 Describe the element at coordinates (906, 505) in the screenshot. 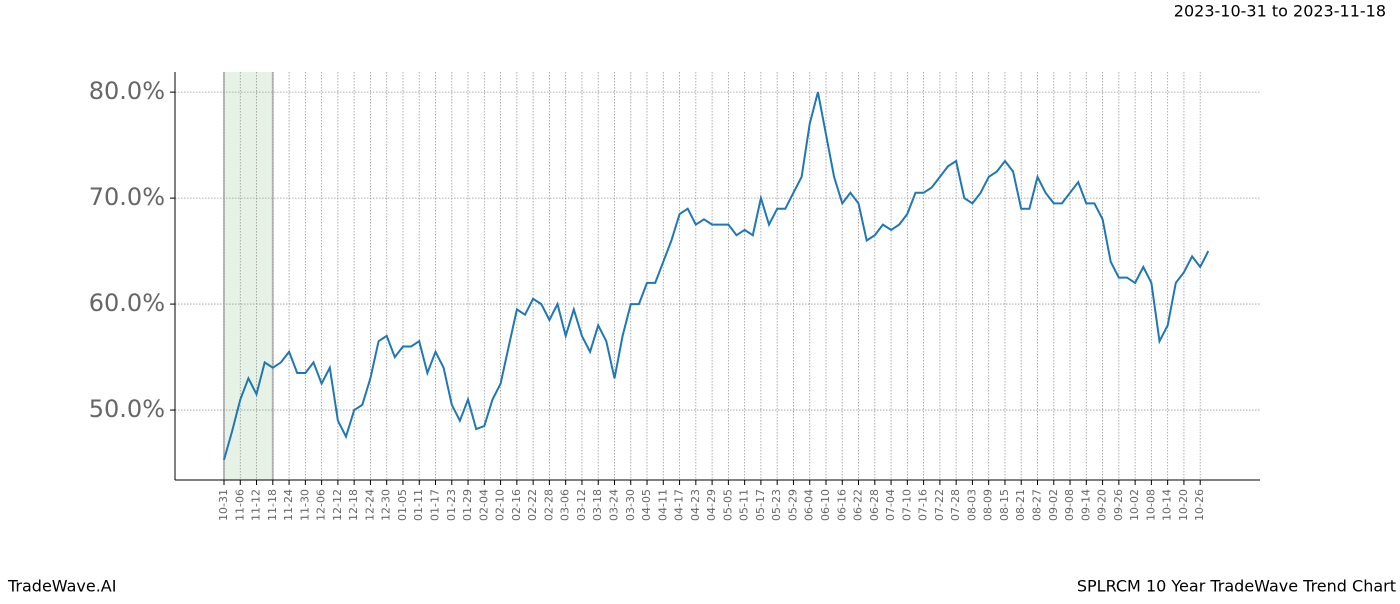

I see `x-tick-label: 07-10` at that location.